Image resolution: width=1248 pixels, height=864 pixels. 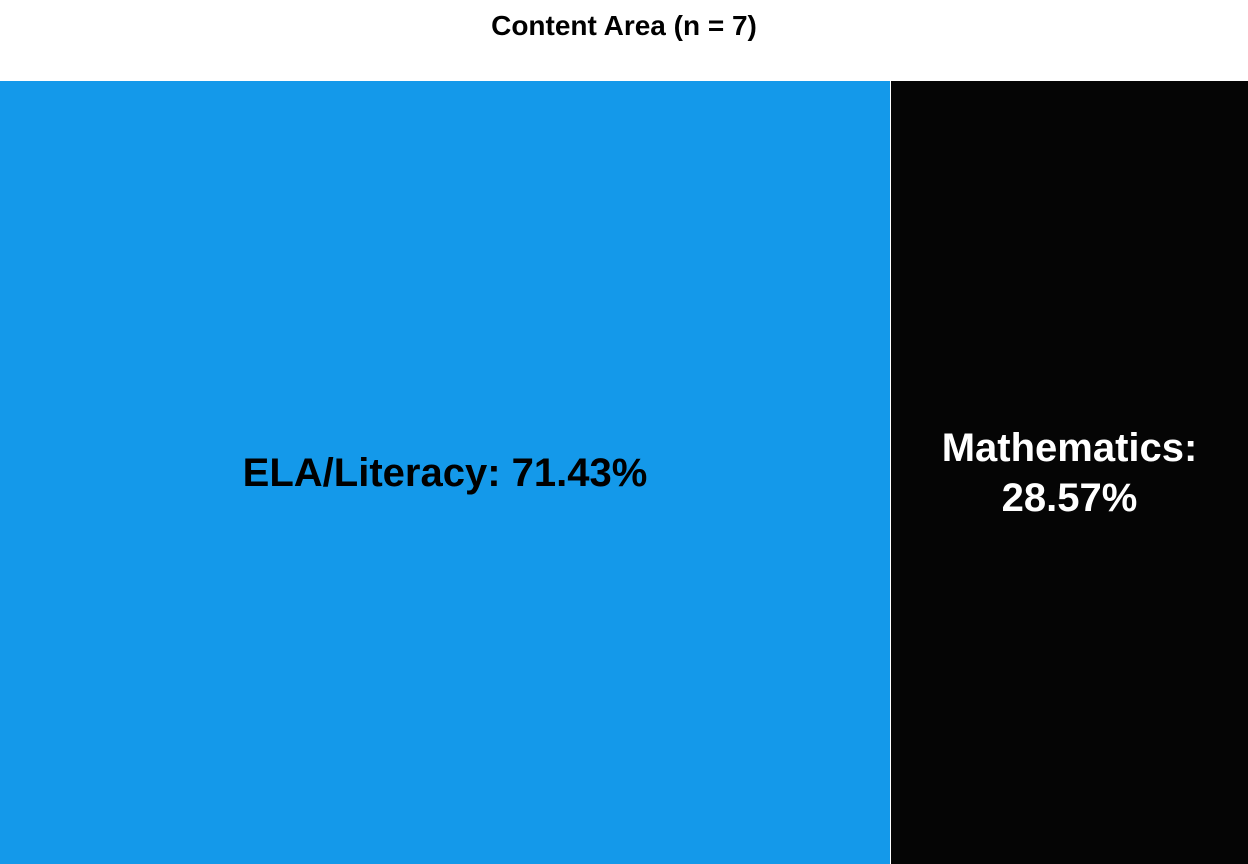 I want to click on chart-title: Content Area (n = 7), so click(x=624, y=25).